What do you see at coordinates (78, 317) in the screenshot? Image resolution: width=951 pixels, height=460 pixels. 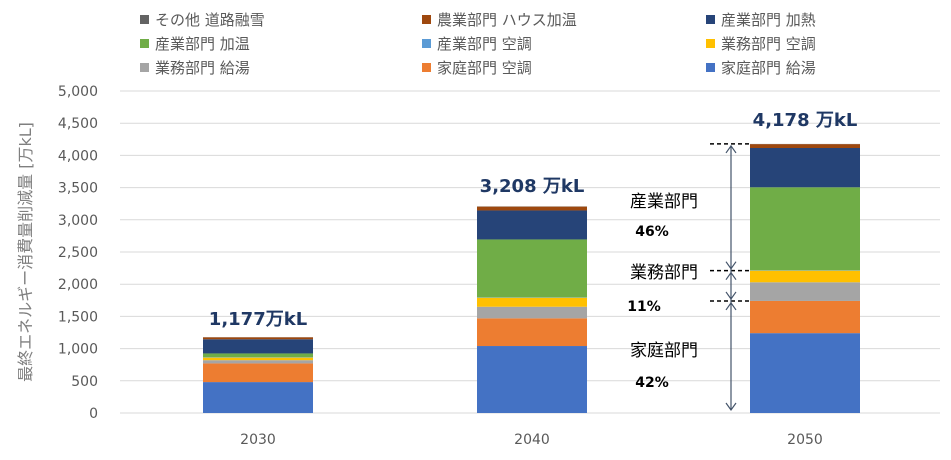 I see `y-tick-label: 1,500` at bounding box center [78, 317].